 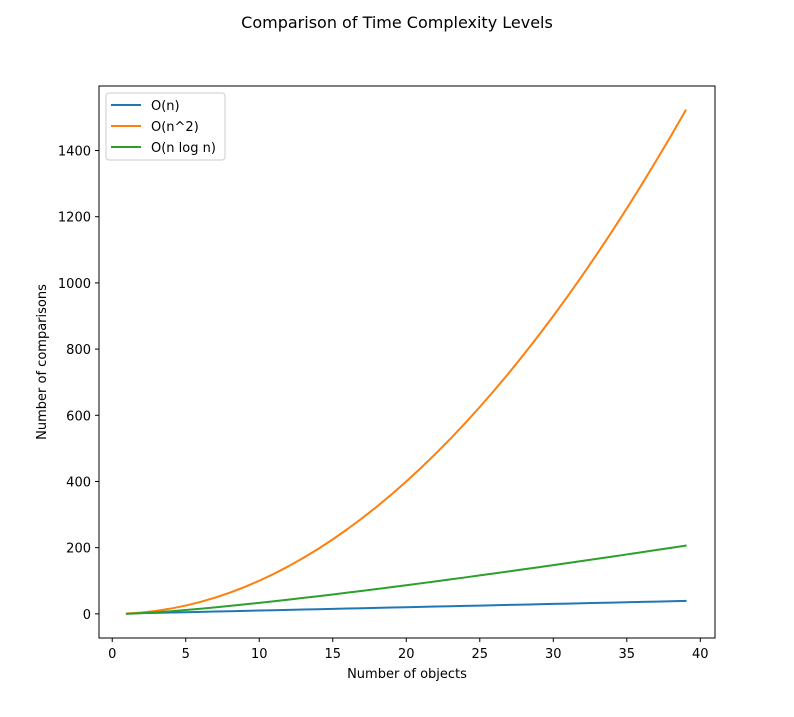 I want to click on legend-label: O(n), so click(x=165, y=106).